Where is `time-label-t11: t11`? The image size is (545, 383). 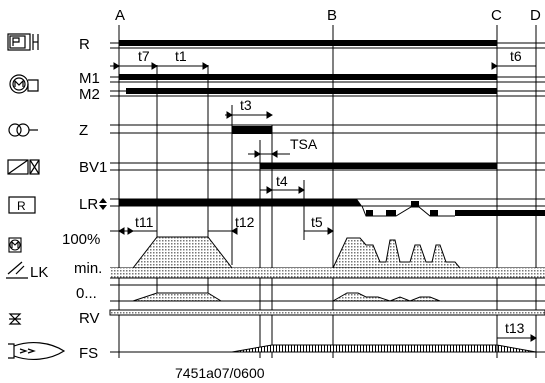
time-label-t11: t11 is located at coordinates (144, 222).